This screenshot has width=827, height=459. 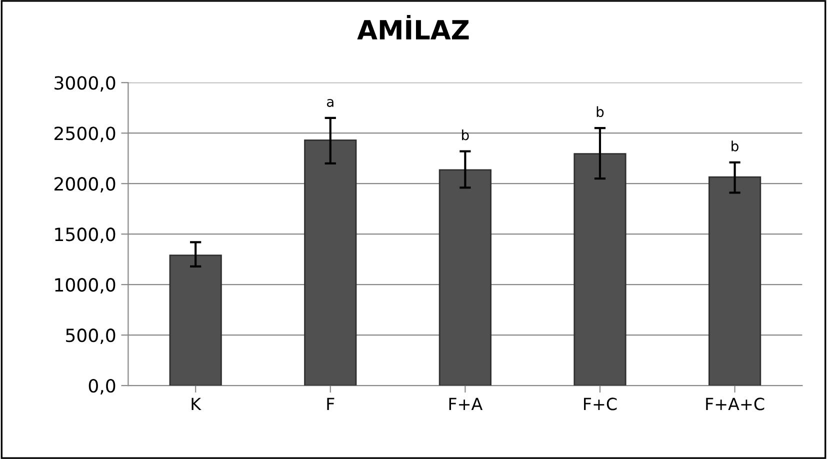 I want to click on y-tick-label: 500,0, so click(x=91, y=336).